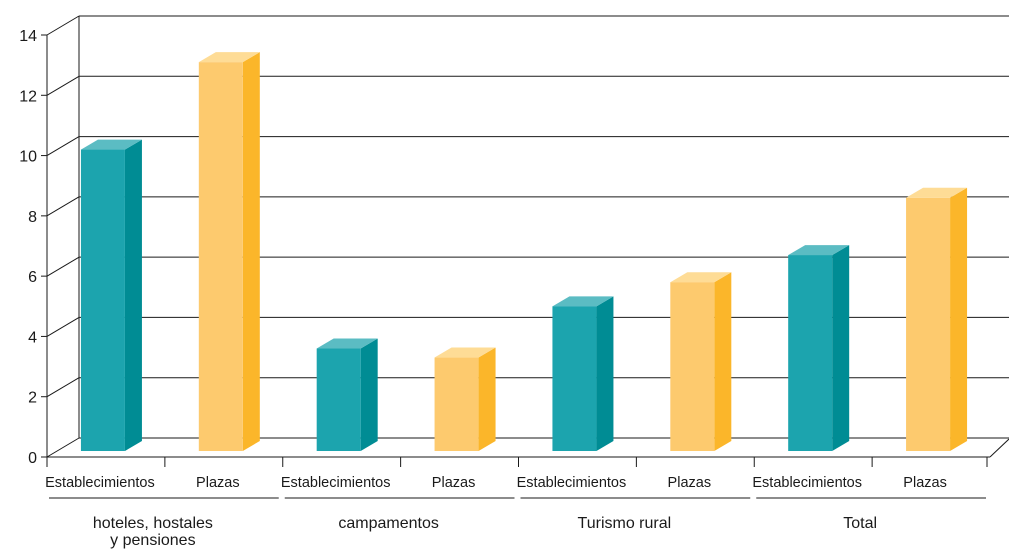 The height and width of the screenshot is (550, 1009). What do you see at coordinates (32, 337) in the screenshot?
I see `y-tick-label: 4` at bounding box center [32, 337].